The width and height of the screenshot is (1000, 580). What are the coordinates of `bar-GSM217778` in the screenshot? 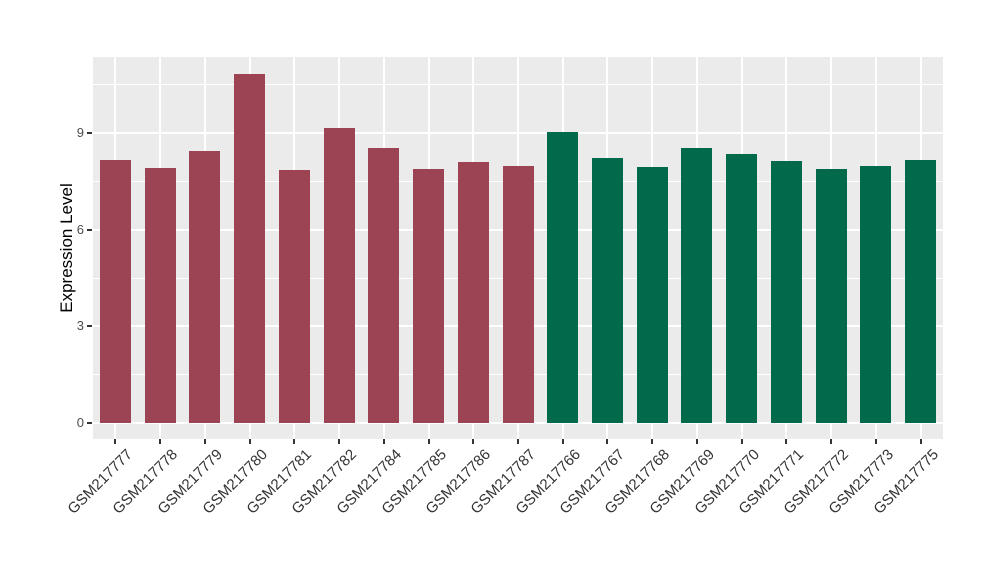 It's located at (160, 296).